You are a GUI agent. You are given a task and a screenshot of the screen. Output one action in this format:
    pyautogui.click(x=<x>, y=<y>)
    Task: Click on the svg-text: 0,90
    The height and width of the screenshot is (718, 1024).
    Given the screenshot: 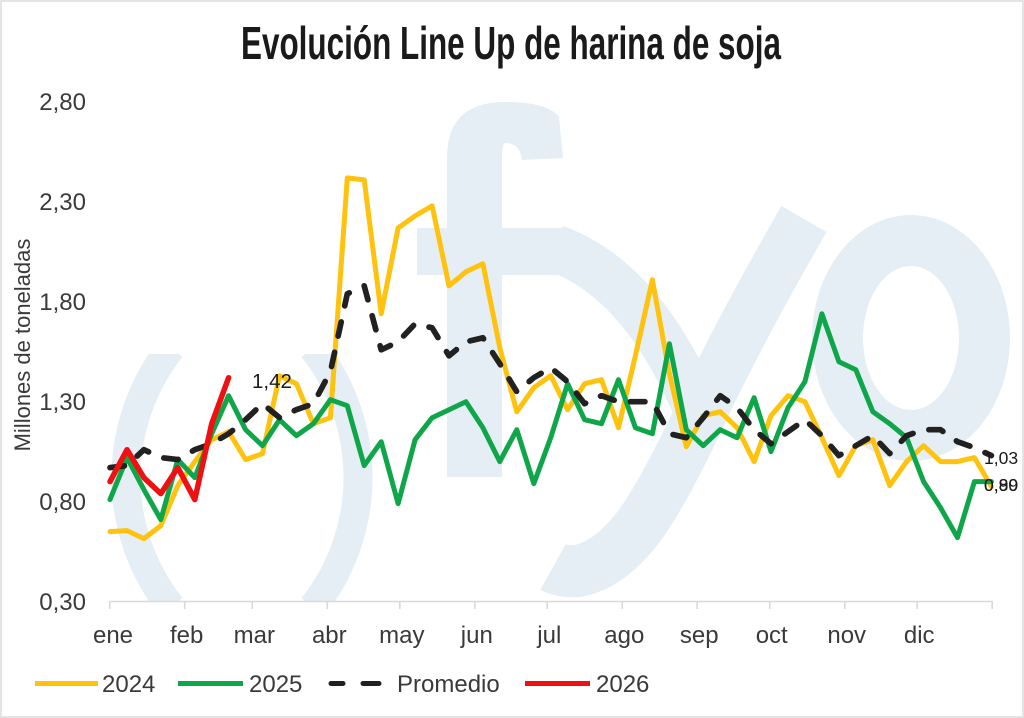 What is the action you would take?
    pyautogui.click(x=1001, y=485)
    